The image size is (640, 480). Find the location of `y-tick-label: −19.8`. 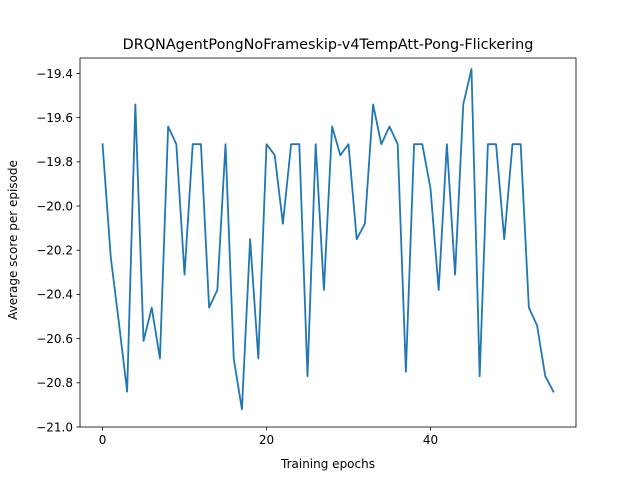

y-tick-label: −19.8 is located at coordinates (54, 162).